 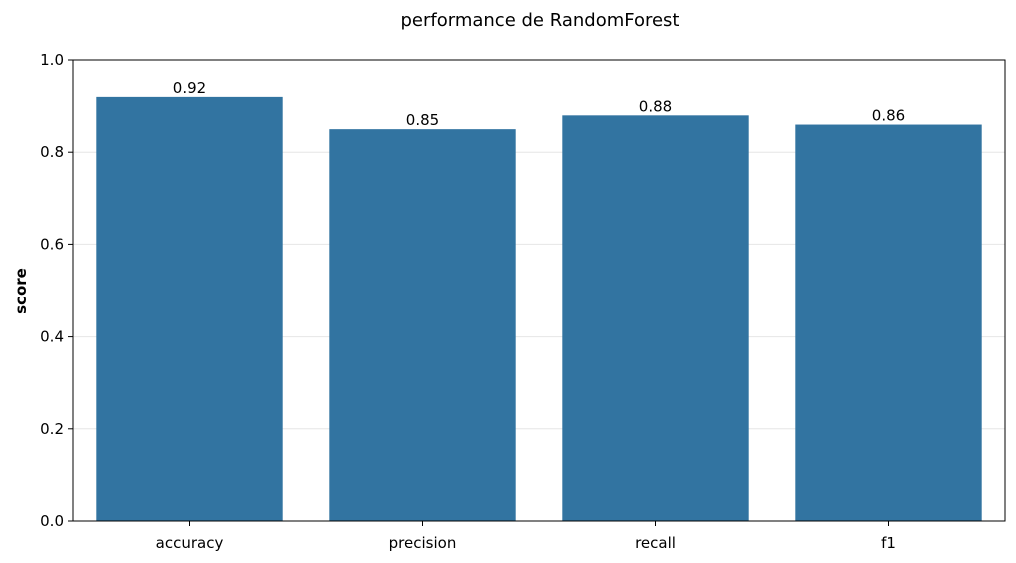 I want to click on x-tick-label-recall: recall, so click(x=655, y=543).